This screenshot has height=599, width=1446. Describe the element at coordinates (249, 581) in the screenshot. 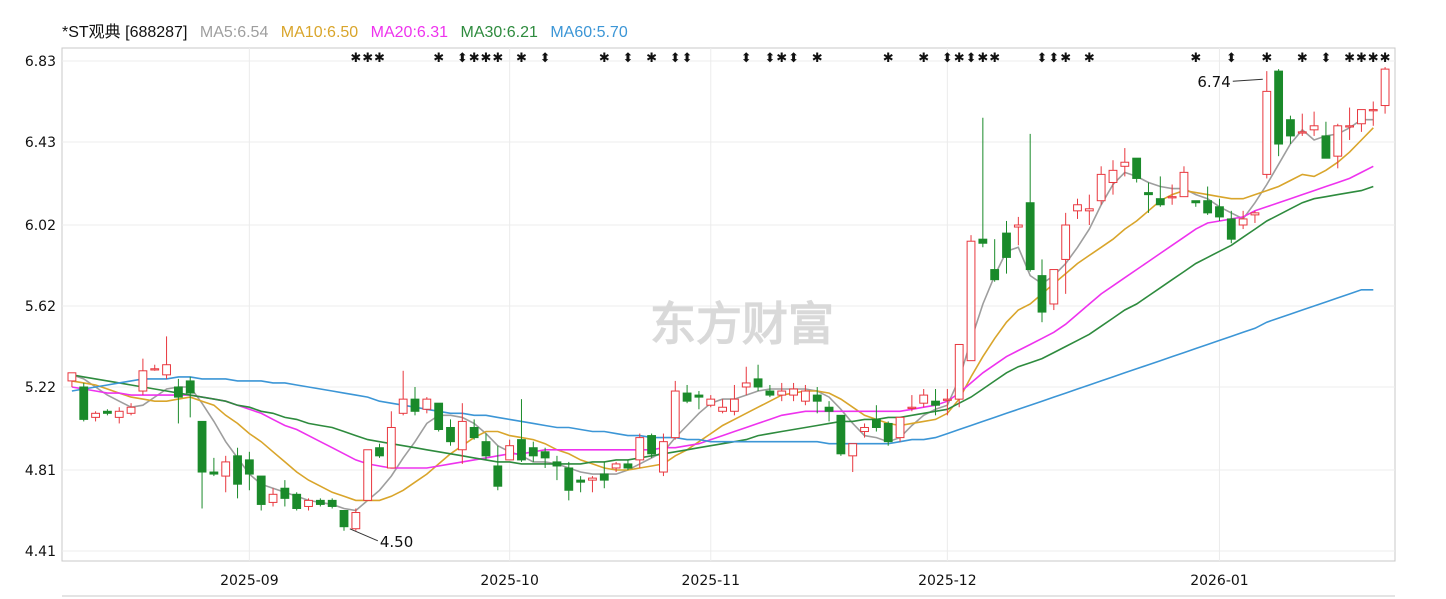

I see `x-tick-label: 2025-09` at that location.